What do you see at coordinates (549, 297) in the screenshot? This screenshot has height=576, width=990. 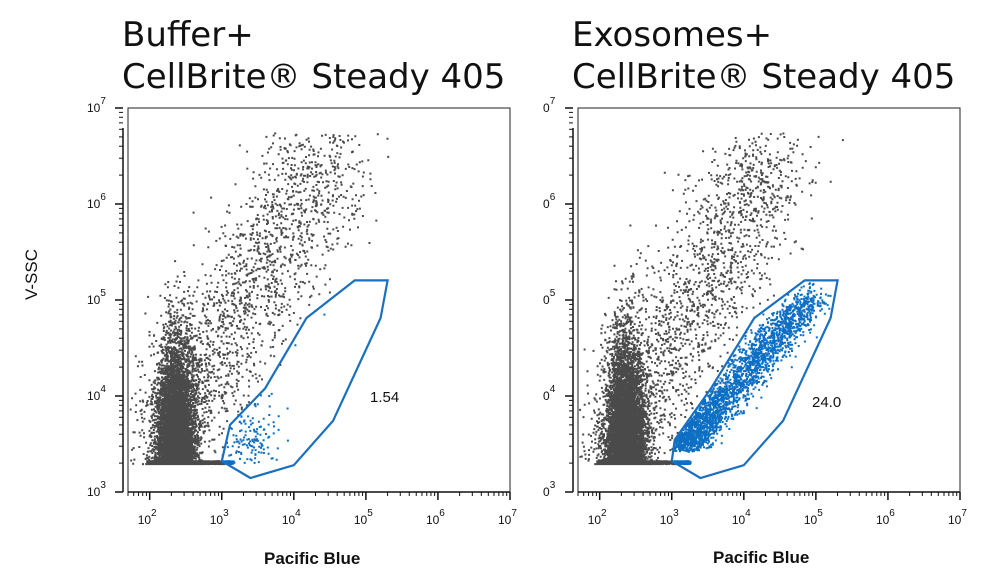 I see `y-tick-label: 05` at bounding box center [549, 297].